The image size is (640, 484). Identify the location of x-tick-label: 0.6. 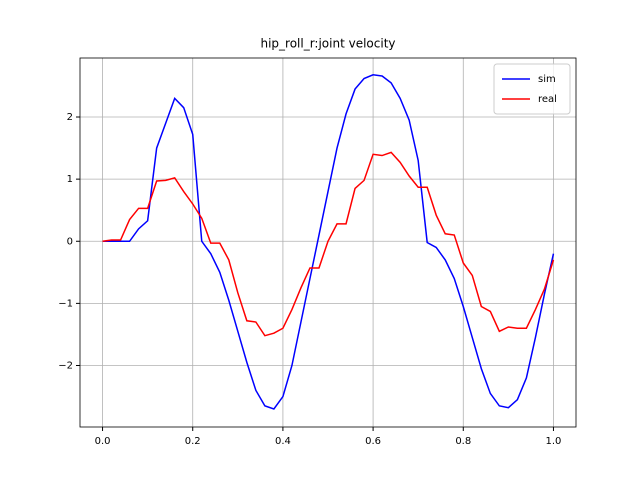
(373, 441).